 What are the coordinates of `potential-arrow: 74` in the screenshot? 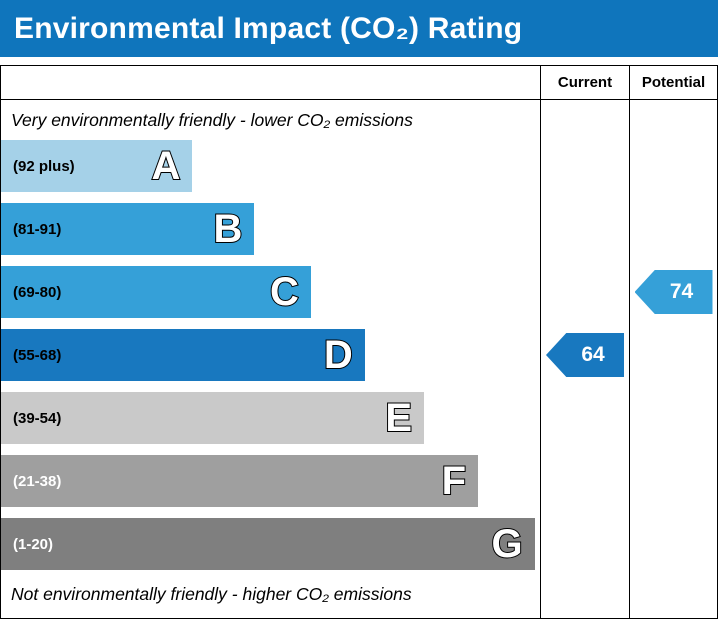 It's located at (673, 292).